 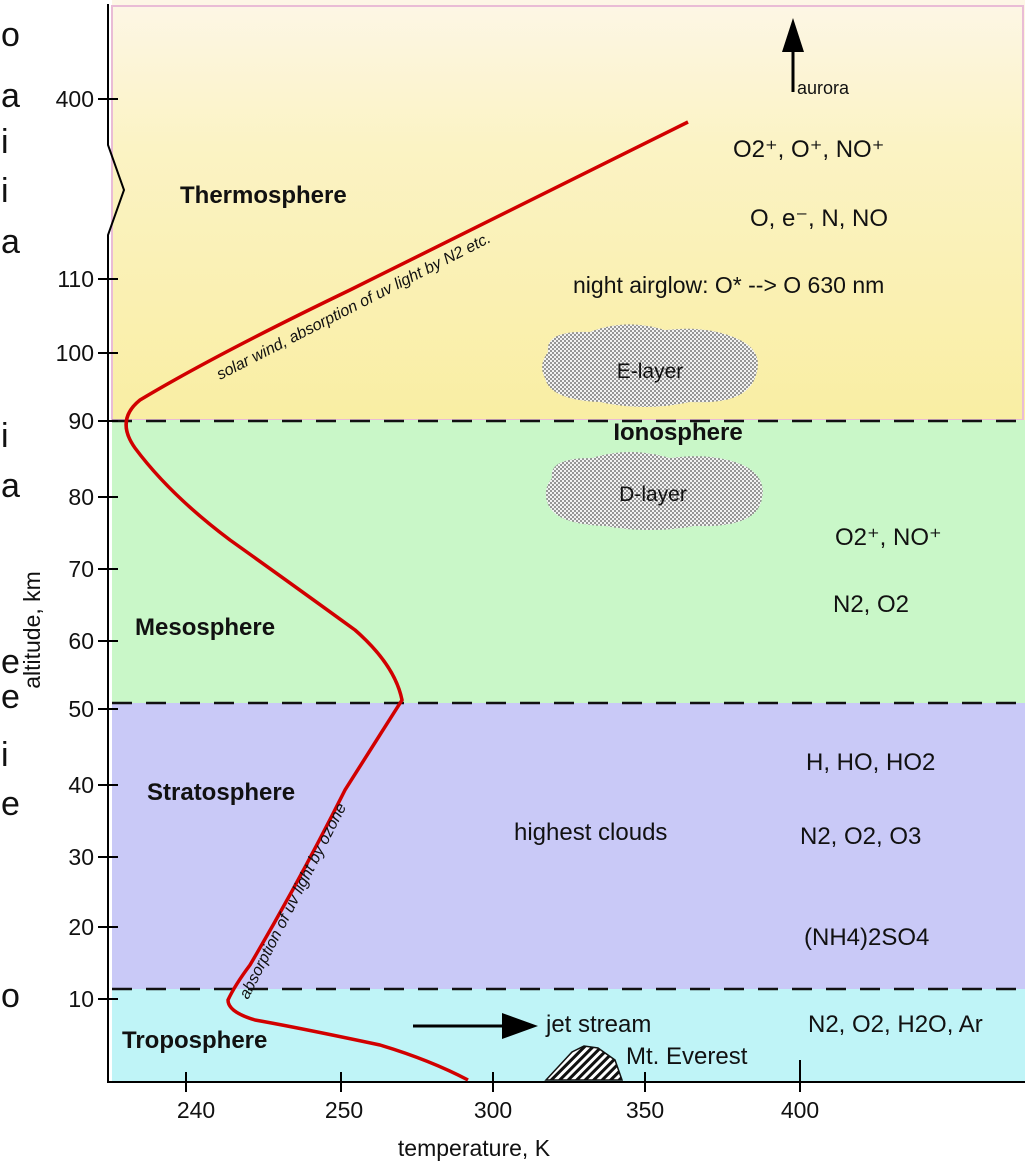 I want to click on y-tick-label-110: 110, so click(x=75, y=279).